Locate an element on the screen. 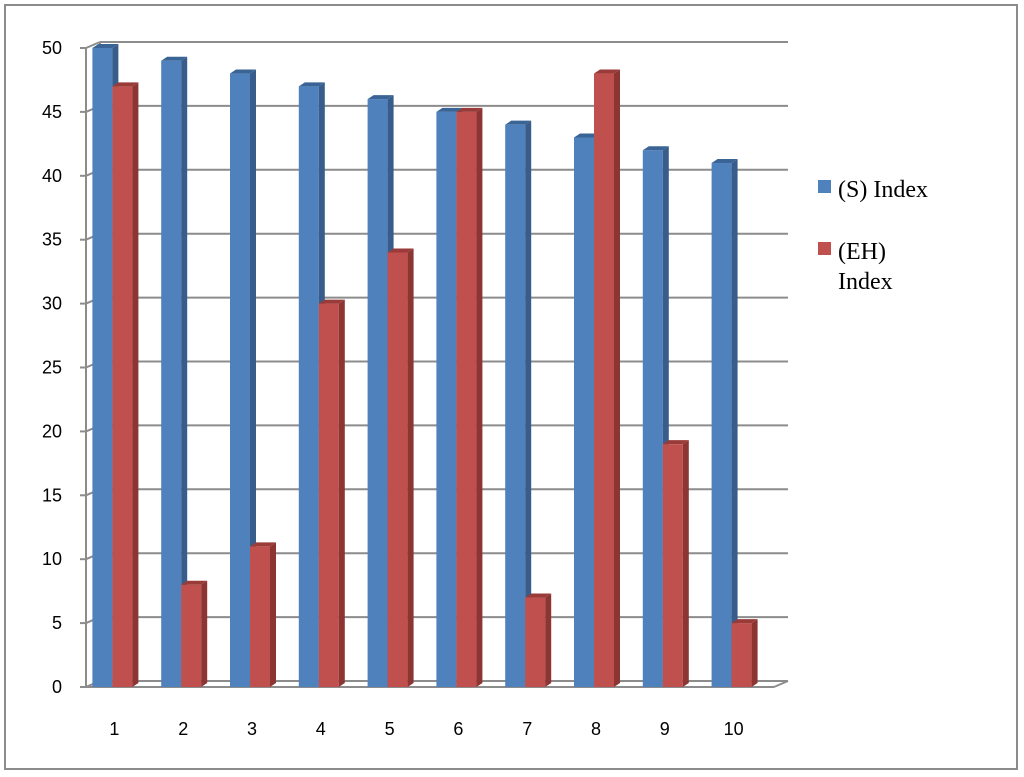  y-tick-label: 35 is located at coordinates (52, 240).